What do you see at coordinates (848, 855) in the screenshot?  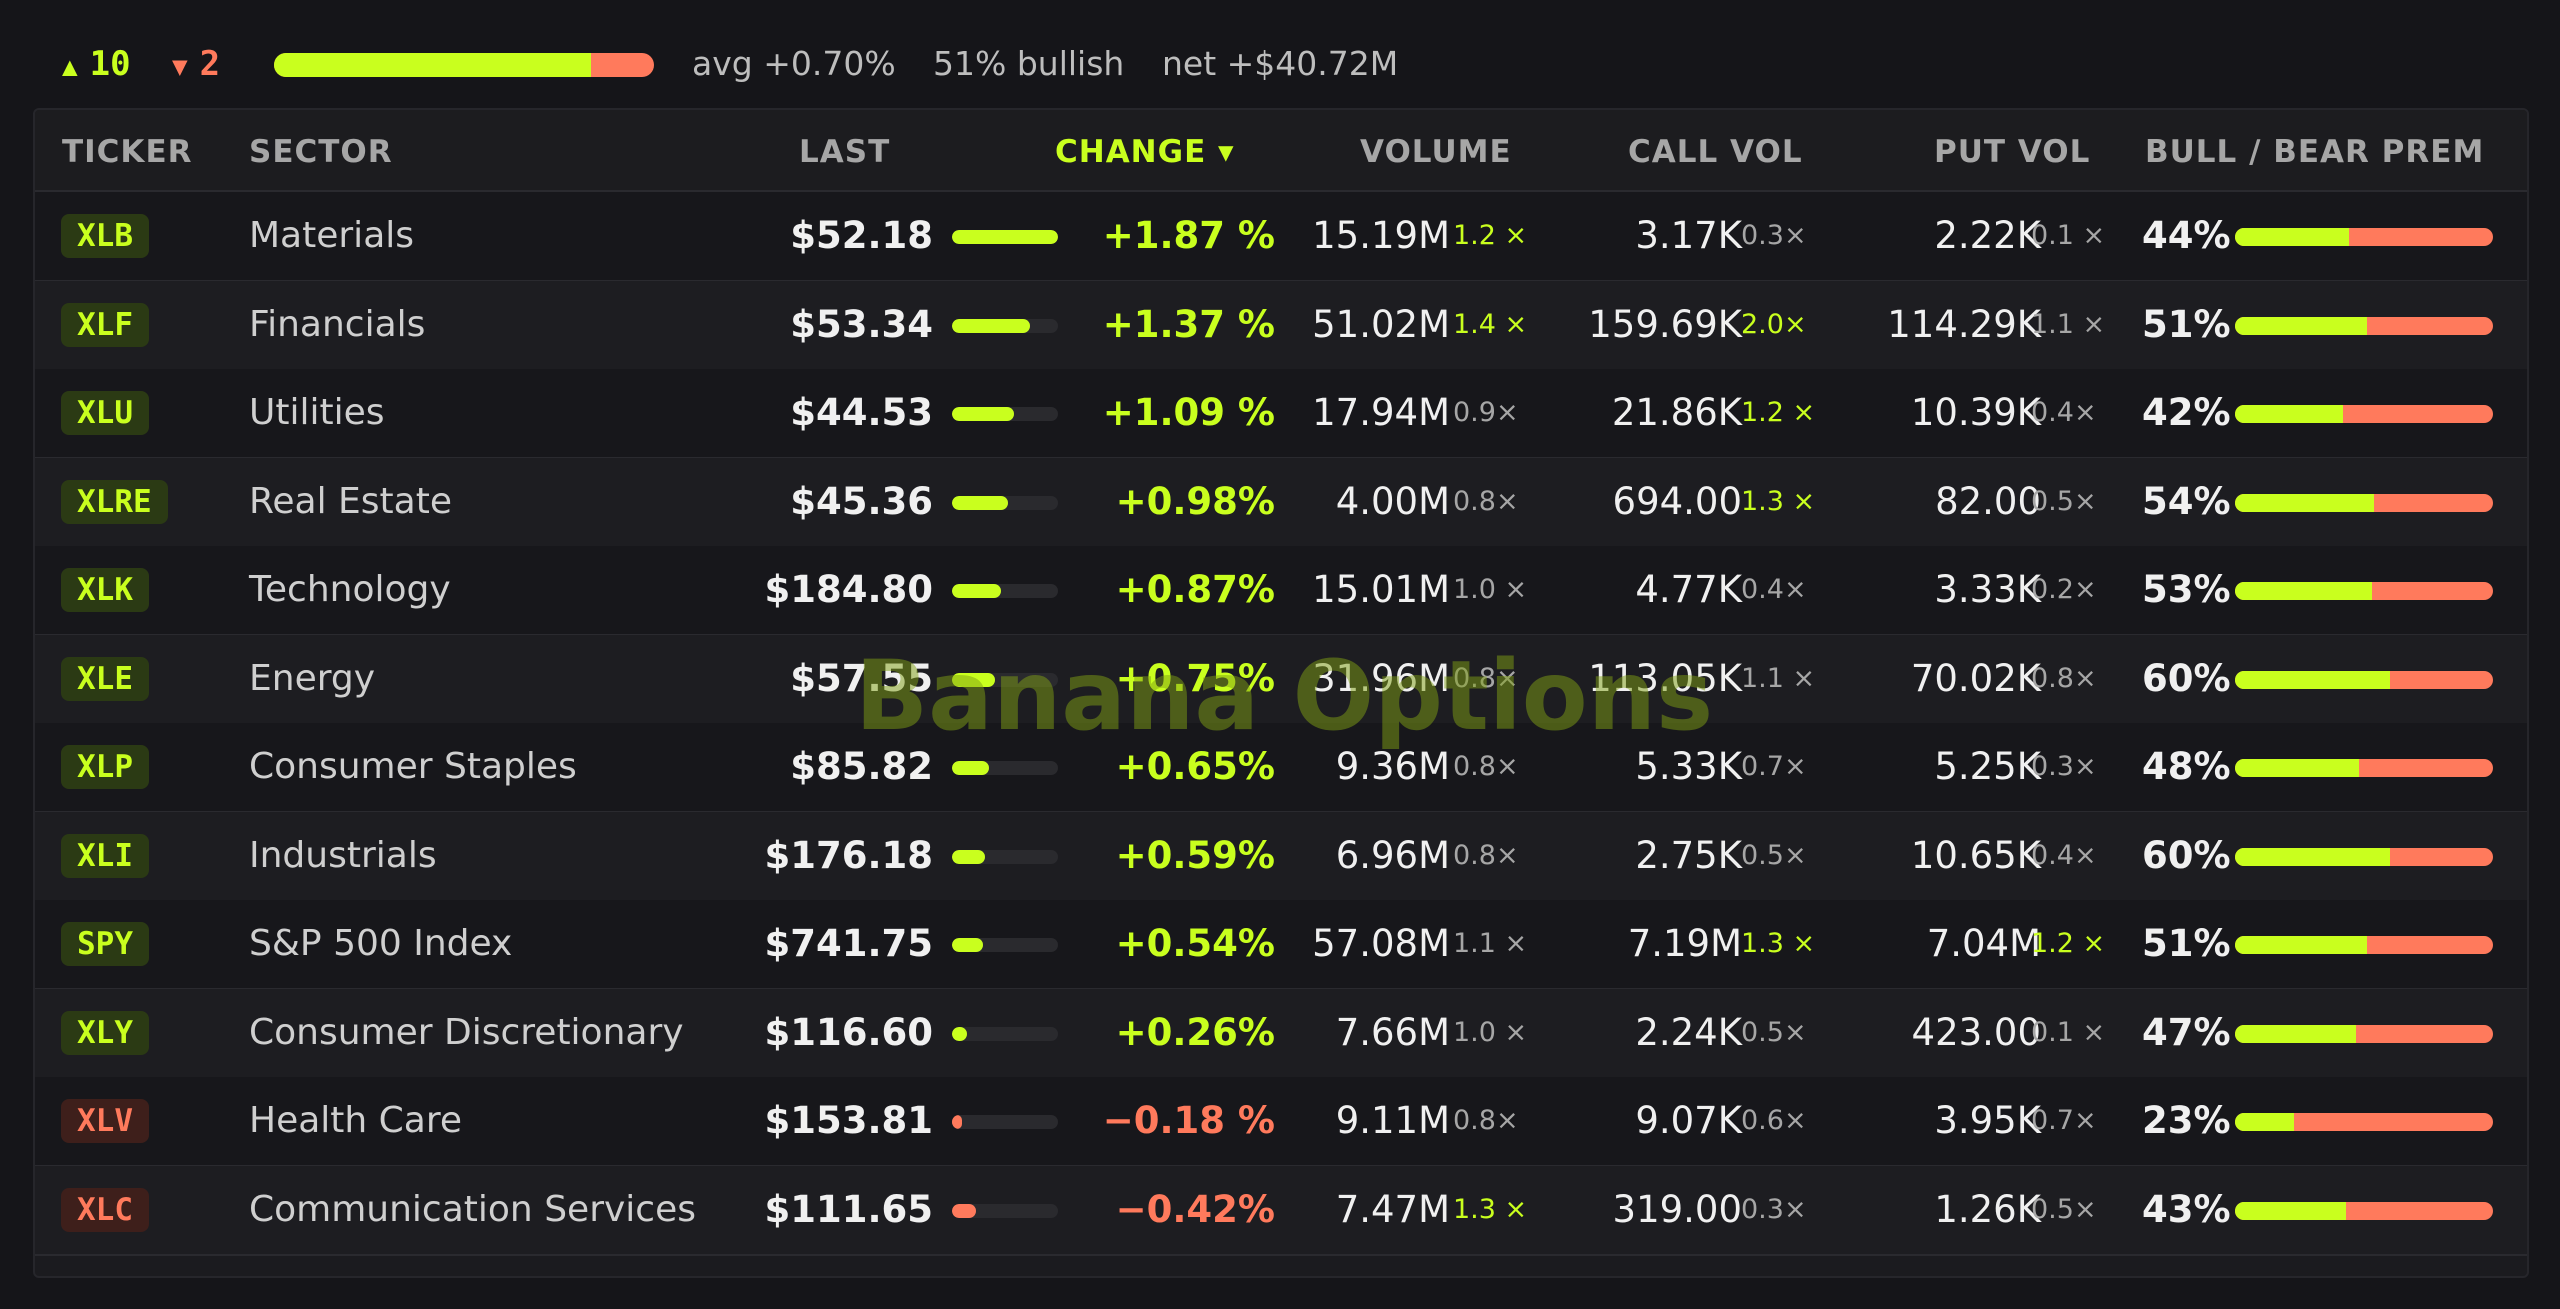 I see `last-price: $176.18` at bounding box center [848, 855].